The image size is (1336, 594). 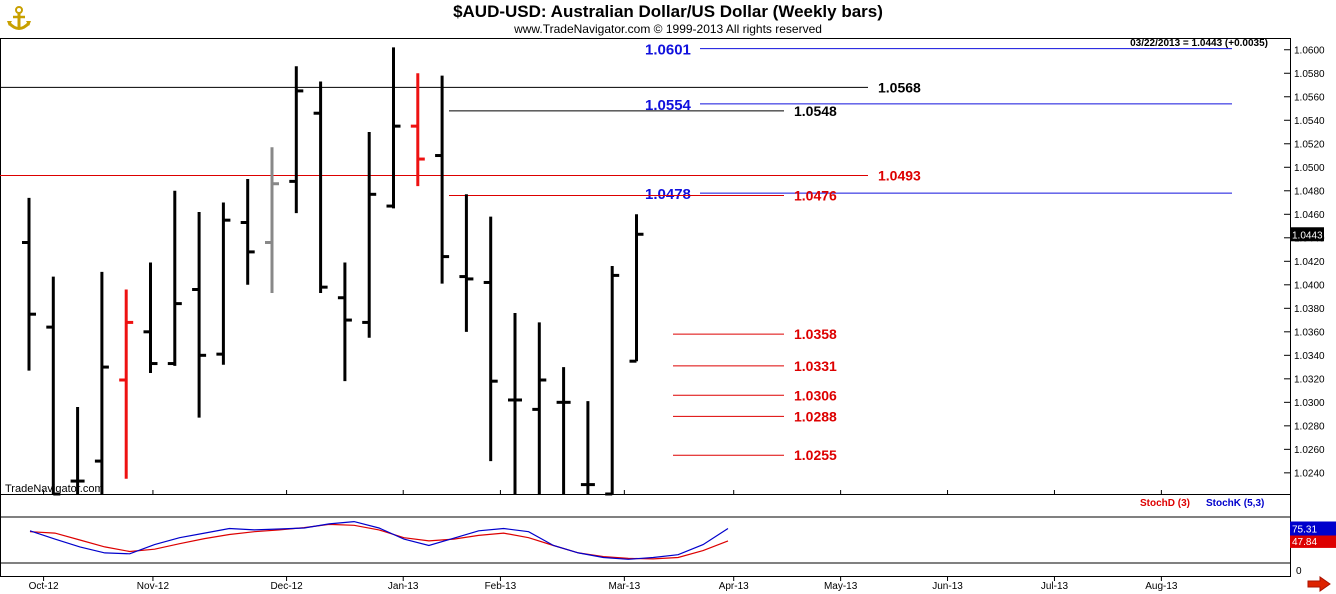 I want to click on stoch-value-label: 75.31, so click(x=1304, y=530).